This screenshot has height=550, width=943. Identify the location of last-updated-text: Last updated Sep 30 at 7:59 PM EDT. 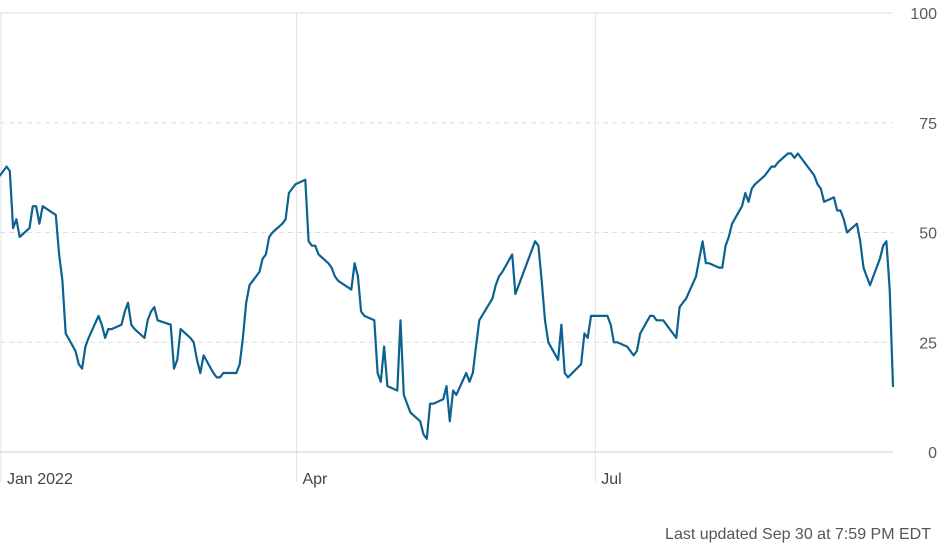
(798, 534).